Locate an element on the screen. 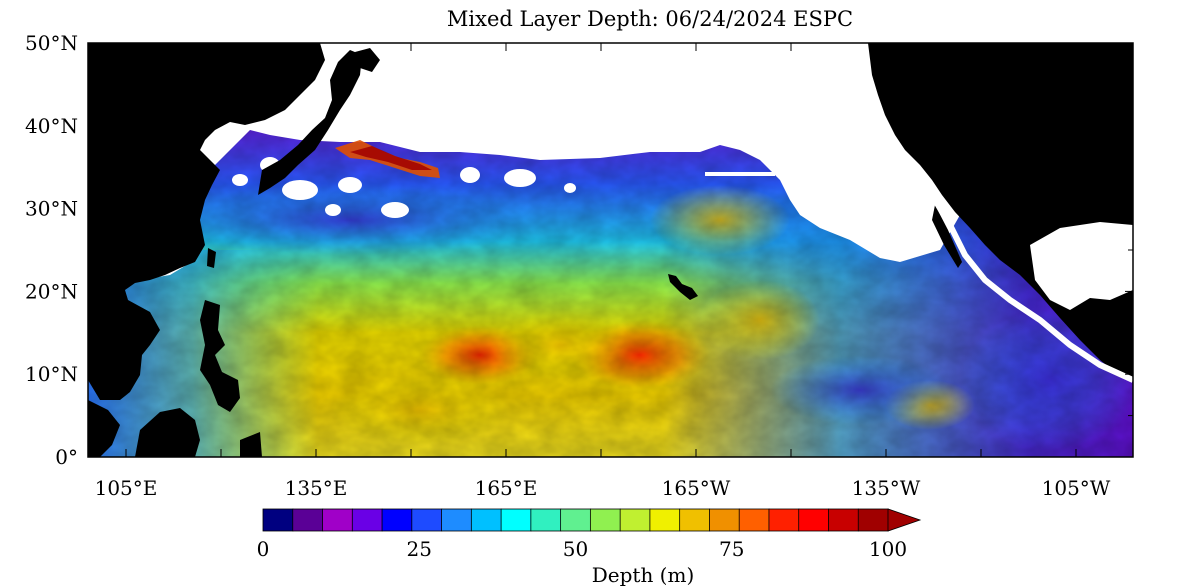  japan-landmass is located at coordinates (310, 122).